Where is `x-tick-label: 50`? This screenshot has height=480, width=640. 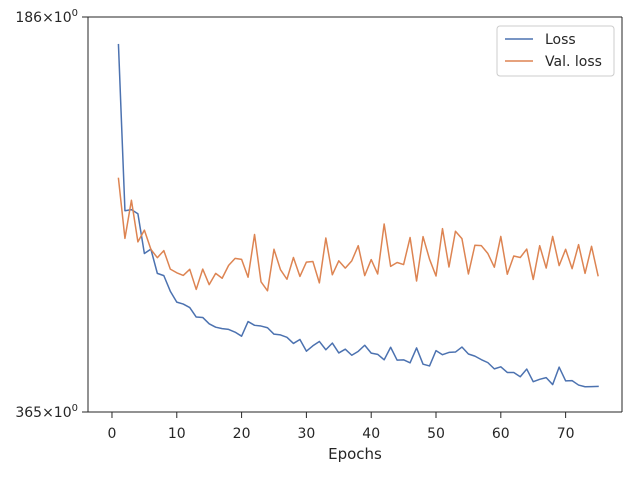 x-tick-label: 50 is located at coordinates (436, 434).